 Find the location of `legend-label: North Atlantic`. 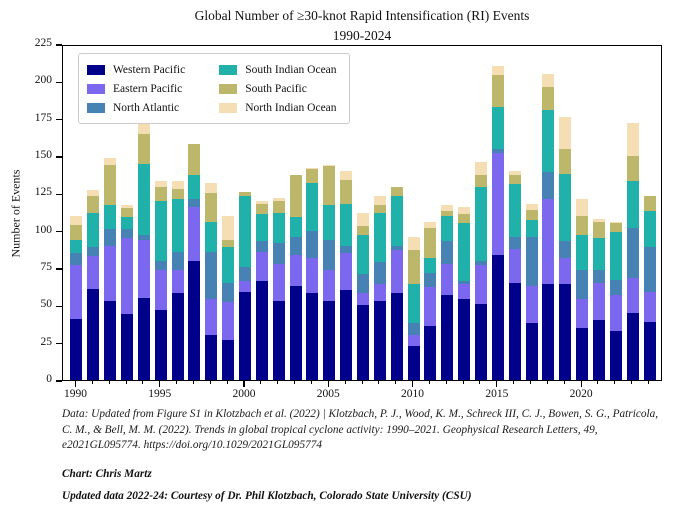

legend-label: North Atlantic is located at coordinates (146, 107).